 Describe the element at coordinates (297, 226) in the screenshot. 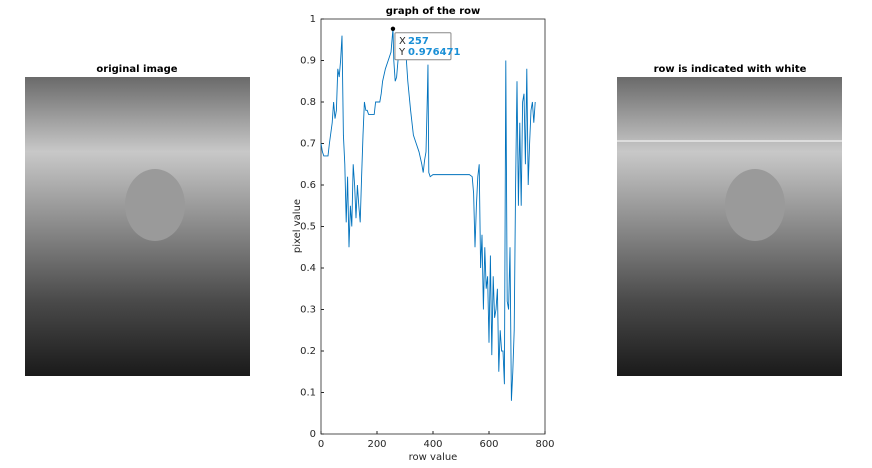

I see `y-axis-label: pixel value` at that location.